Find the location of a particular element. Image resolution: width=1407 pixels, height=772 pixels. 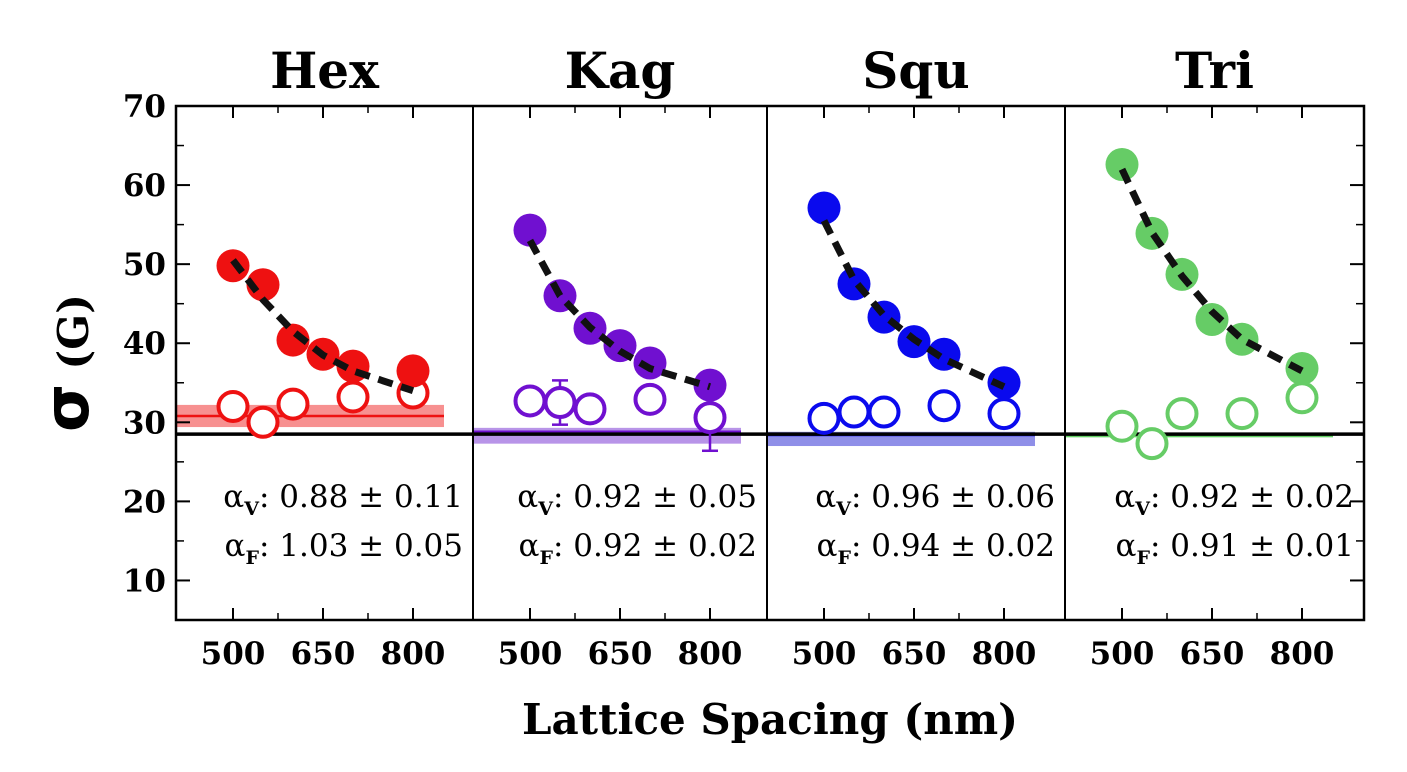

alpha-v-annotation: αV: 0.92 ± 0.02 is located at coordinates (1234, 499).